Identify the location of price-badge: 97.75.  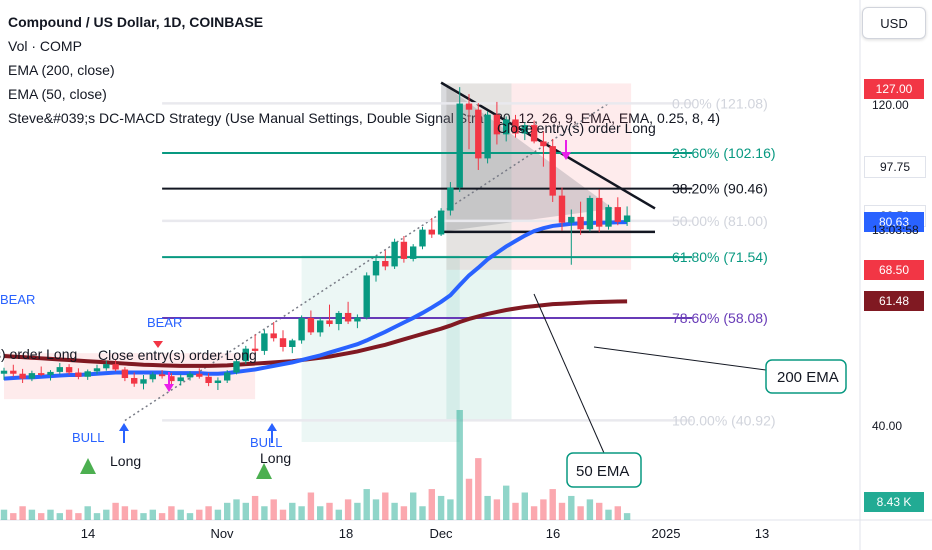
(895, 166).